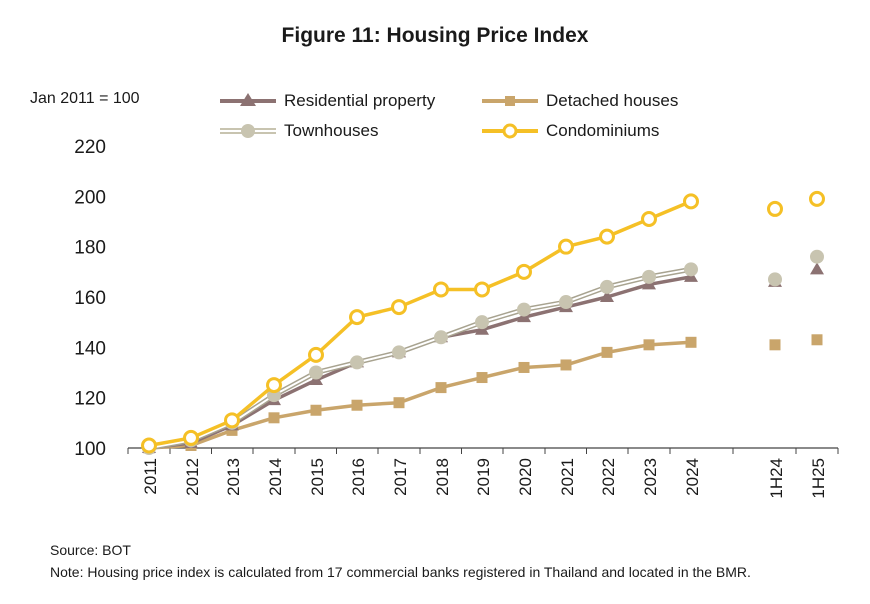 The image size is (870, 604). What do you see at coordinates (150, 476) in the screenshot?
I see `x-tick-label: 2011` at bounding box center [150, 476].